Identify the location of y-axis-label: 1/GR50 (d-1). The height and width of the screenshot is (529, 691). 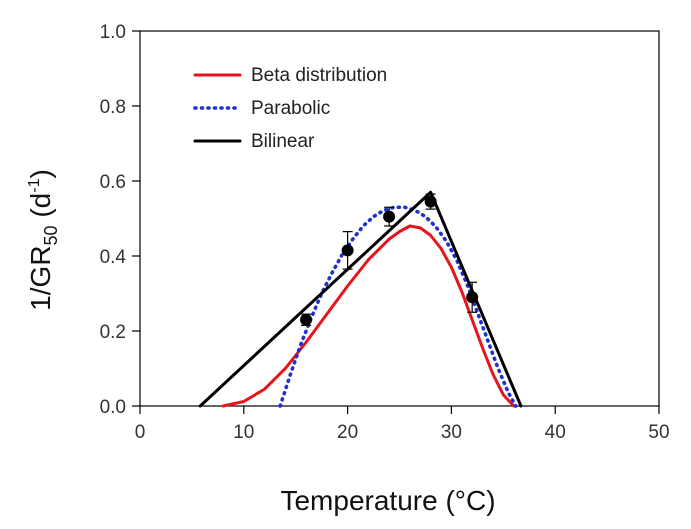
(43, 240).